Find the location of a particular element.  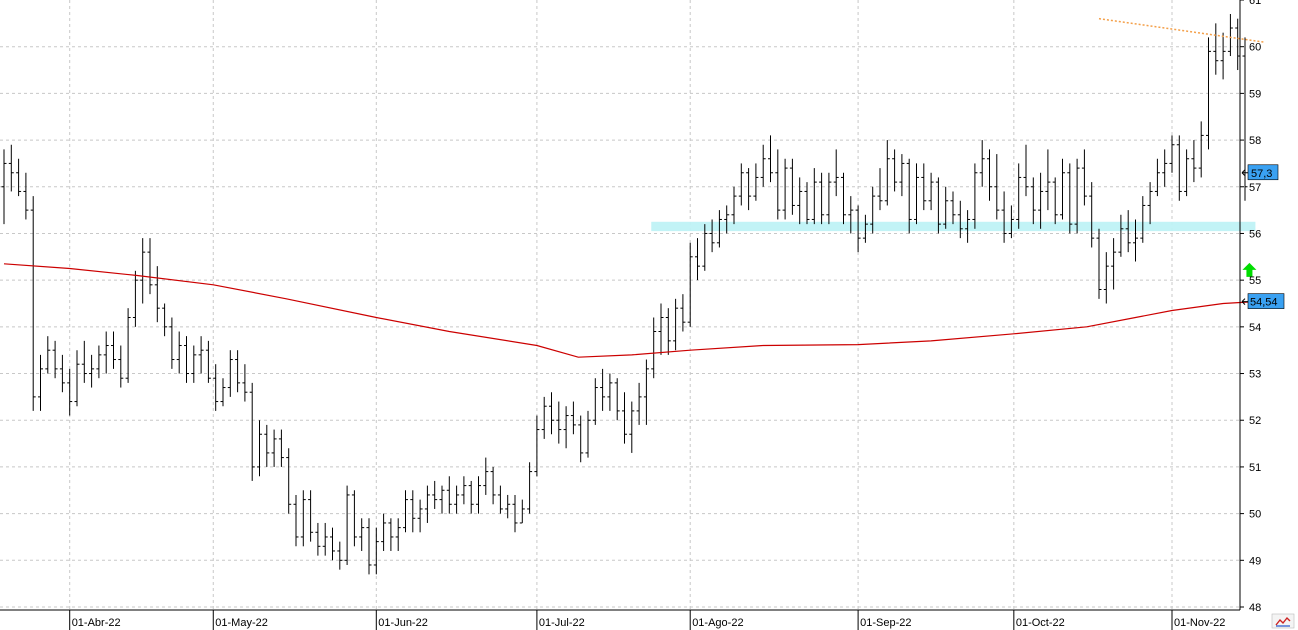

y-tick-label: 58 is located at coordinates (1255, 141).